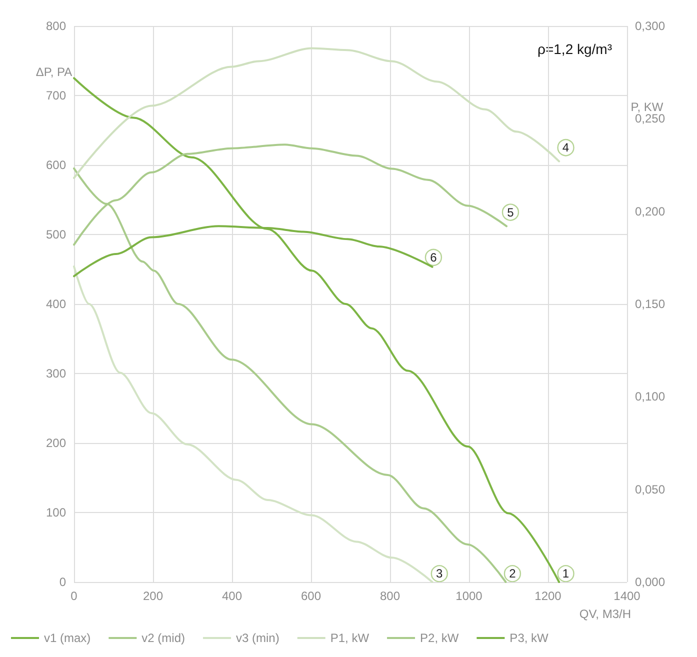  I want to click on x-tick-label: 0, so click(74, 596).